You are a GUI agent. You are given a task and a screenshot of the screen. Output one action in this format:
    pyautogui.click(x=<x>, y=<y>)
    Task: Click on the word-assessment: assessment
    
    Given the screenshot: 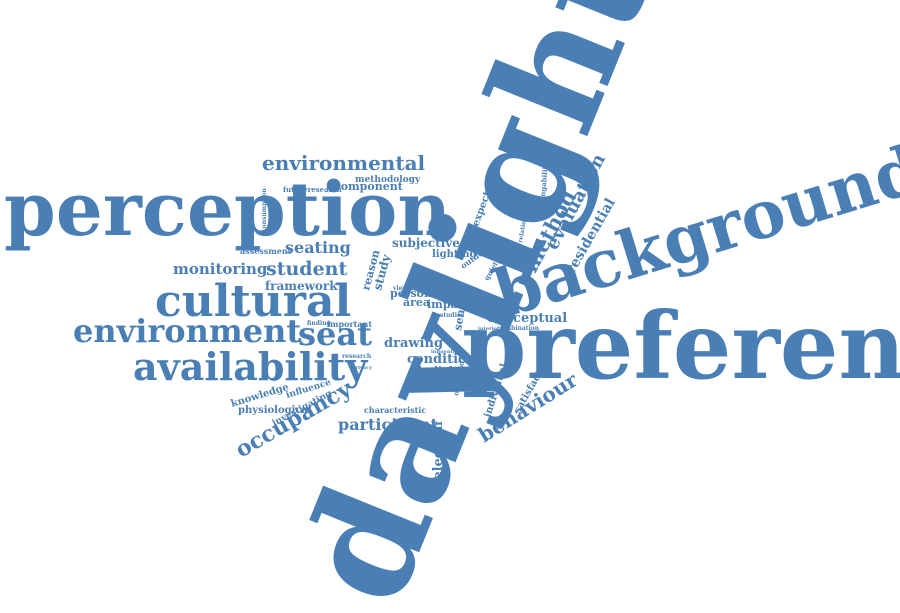 What is the action you would take?
    pyautogui.click(x=266, y=251)
    